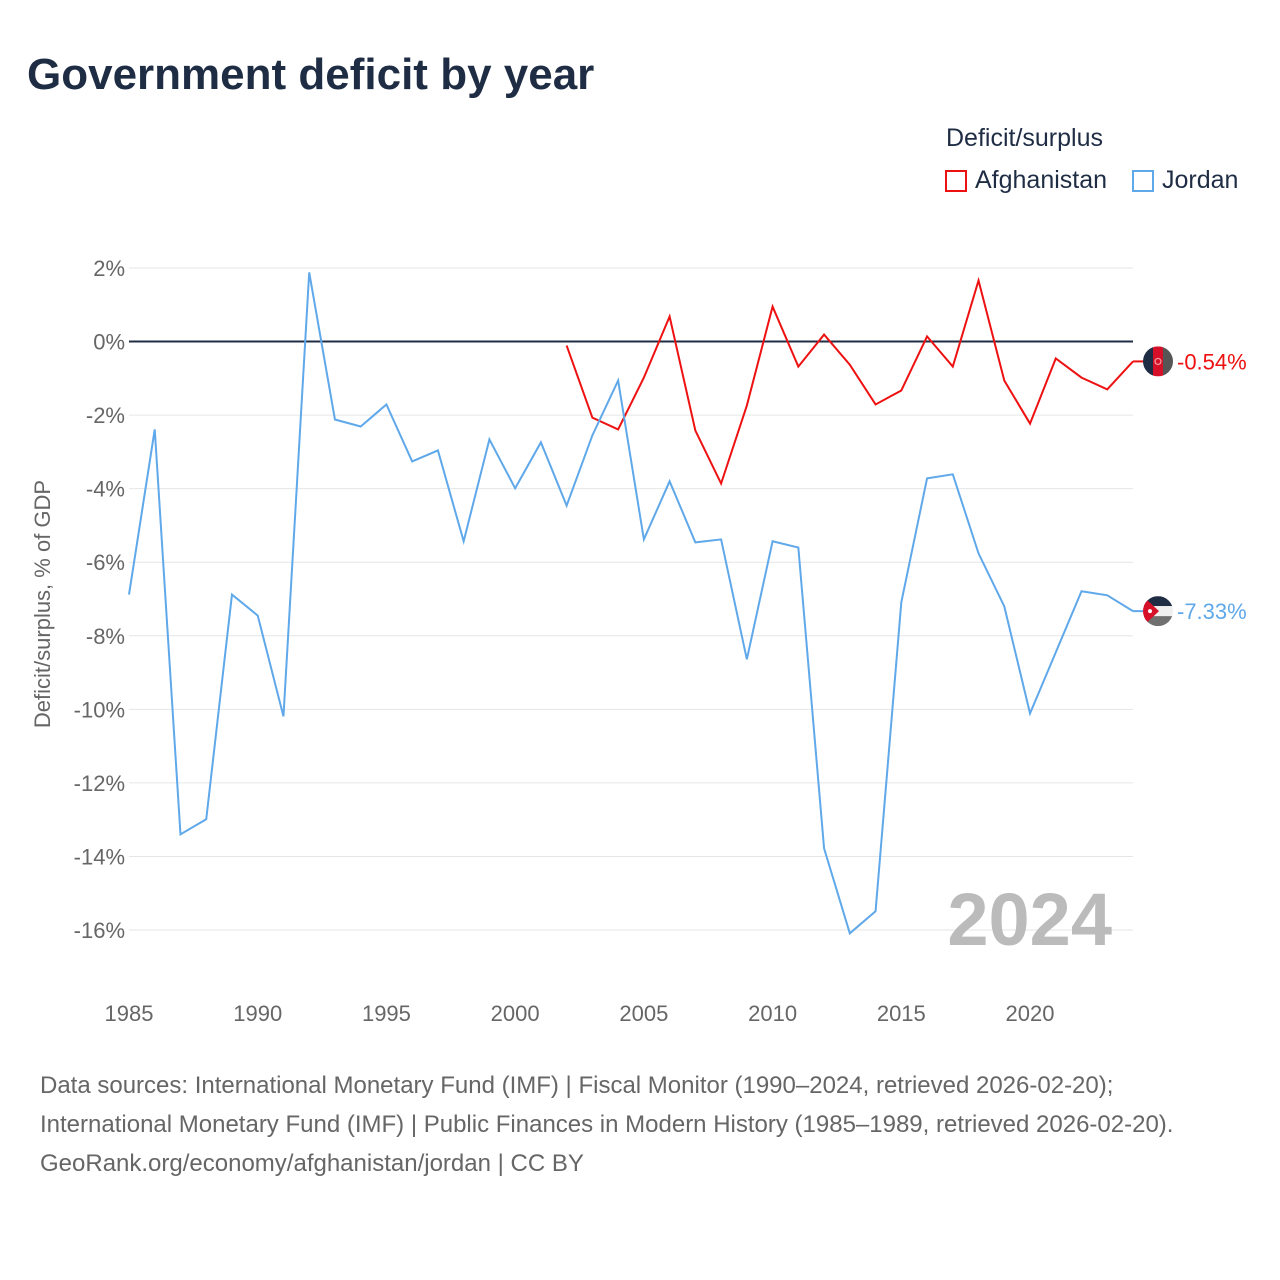 The image size is (1280, 1280). I want to click on year-watermark: 2024, so click(1029, 919).